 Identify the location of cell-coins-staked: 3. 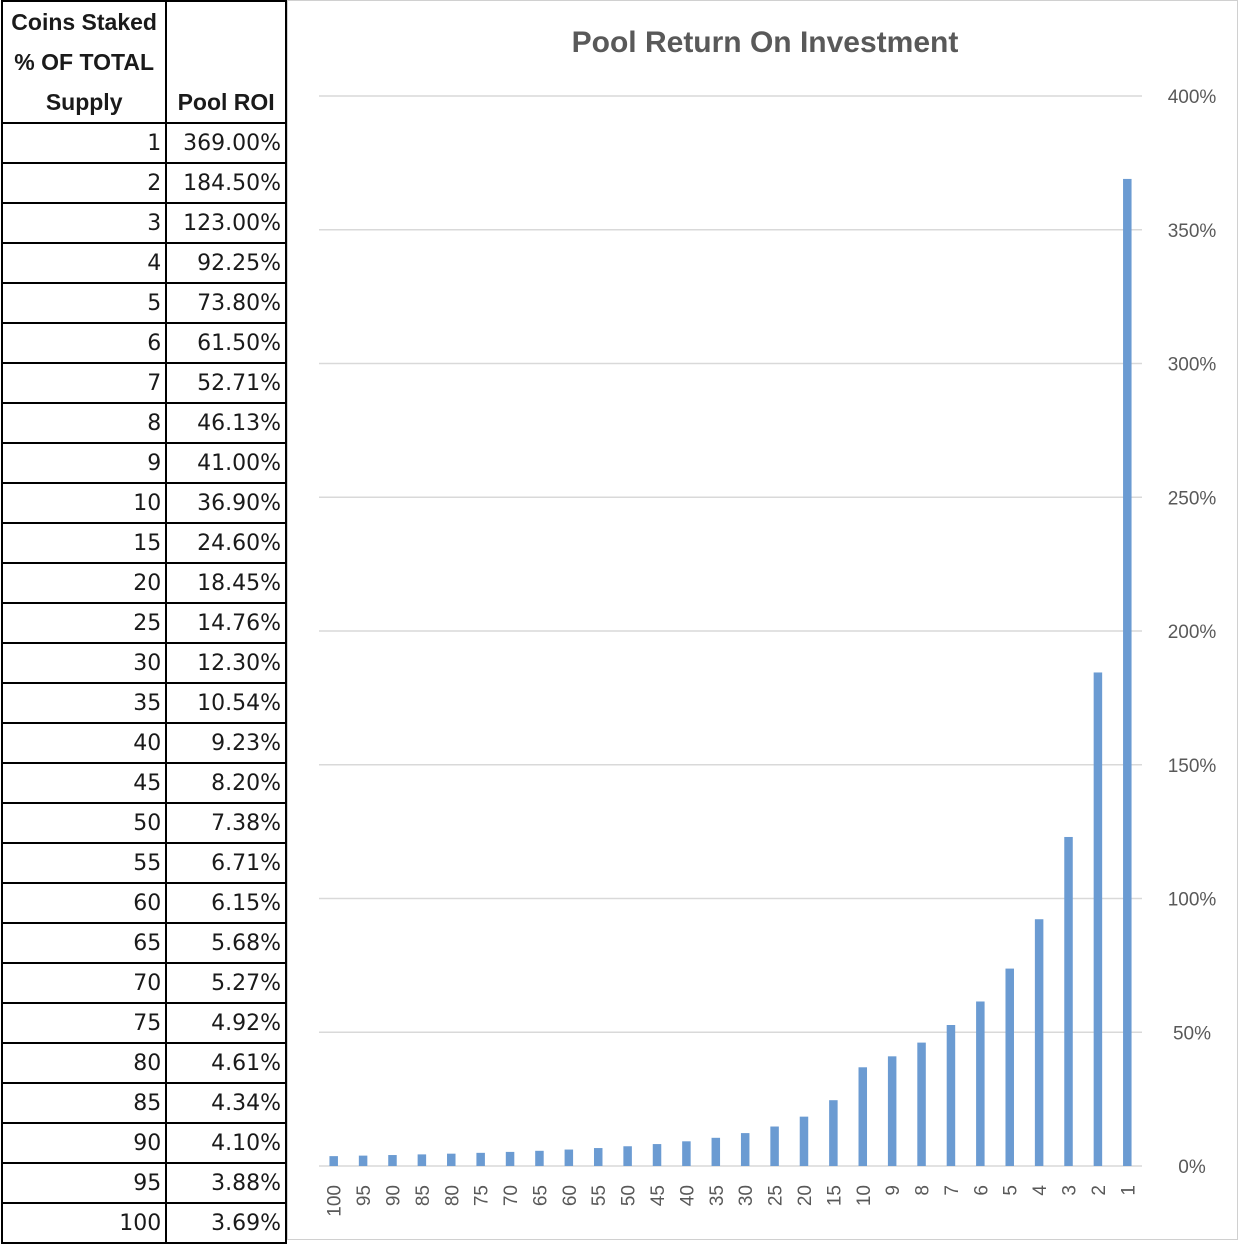
(84, 223).